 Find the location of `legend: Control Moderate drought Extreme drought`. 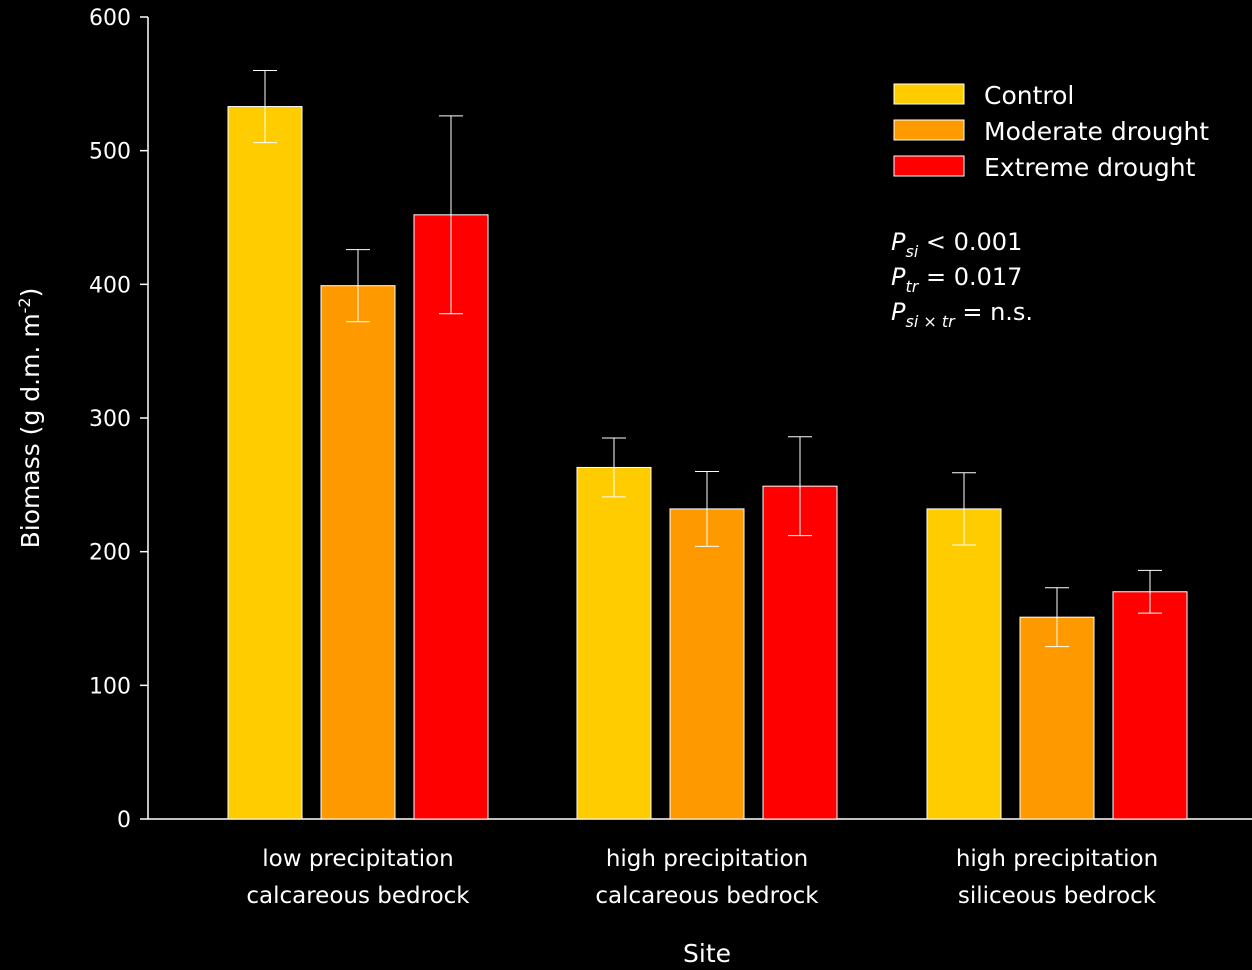

legend: Control Moderate drought Extreme drought is located at coordinates (1051, 131).